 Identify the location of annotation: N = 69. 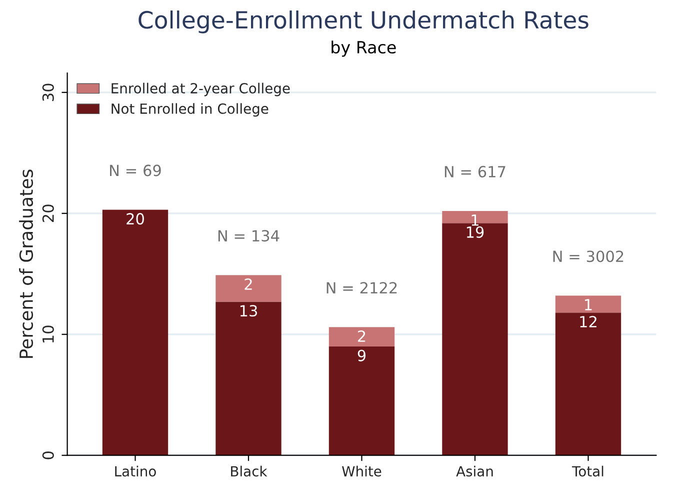
(135, 170).